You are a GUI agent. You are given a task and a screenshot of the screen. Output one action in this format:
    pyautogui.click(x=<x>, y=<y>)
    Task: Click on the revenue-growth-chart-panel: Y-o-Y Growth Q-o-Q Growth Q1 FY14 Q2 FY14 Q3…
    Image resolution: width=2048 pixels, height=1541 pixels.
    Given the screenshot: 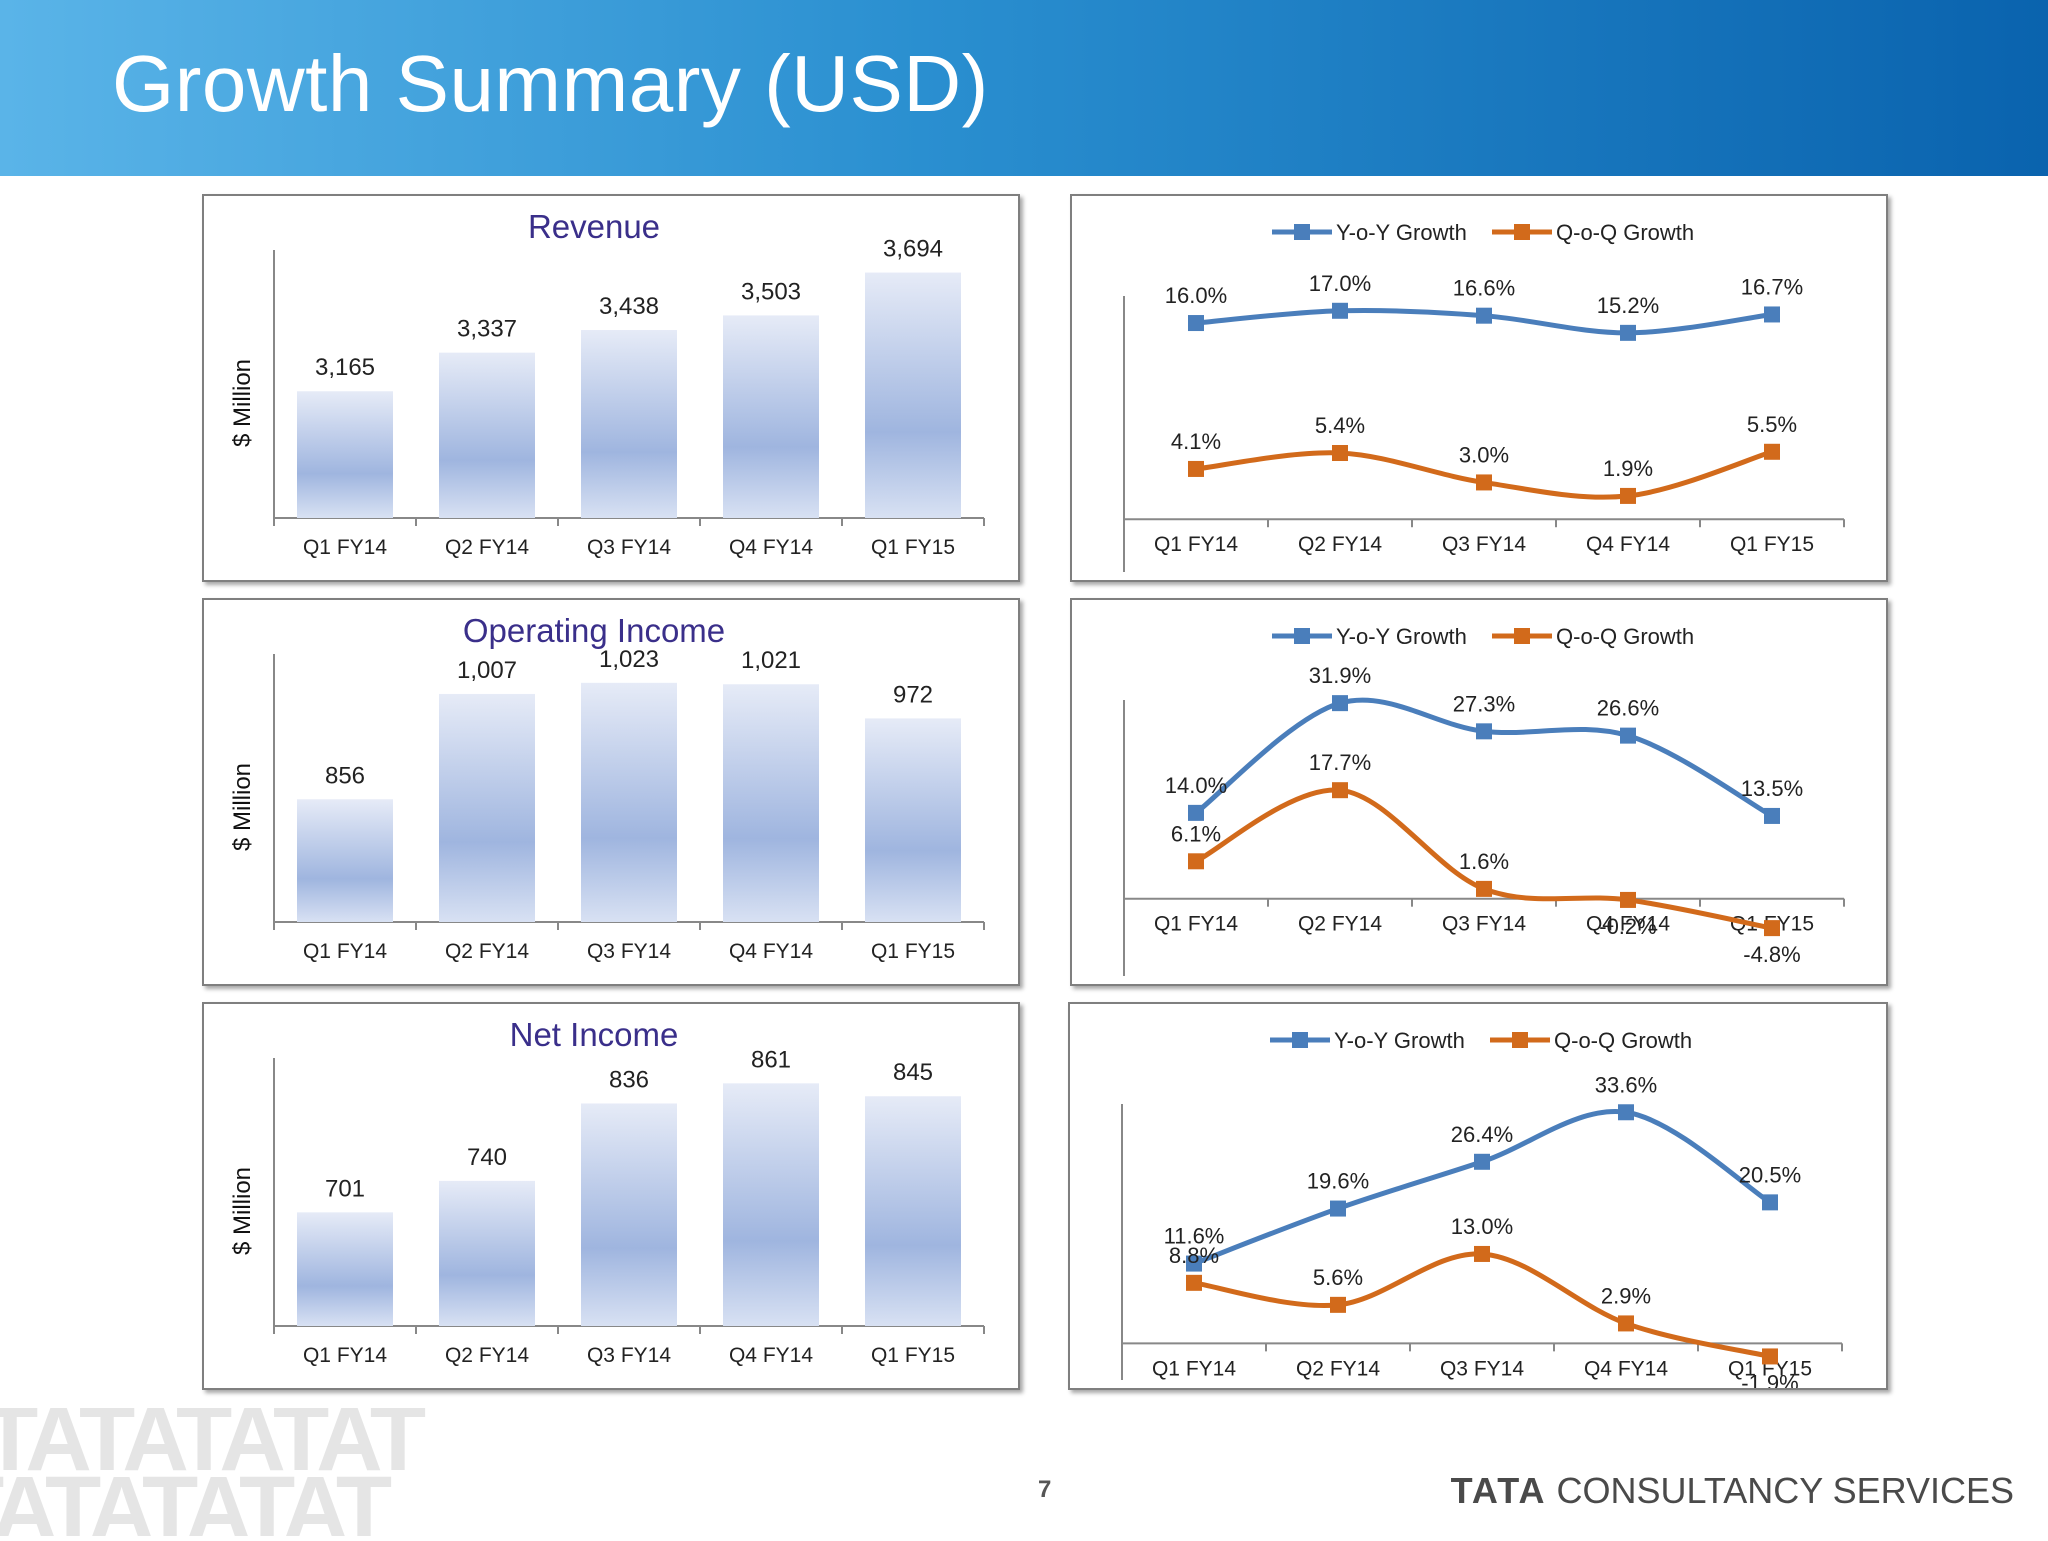 What is the action you would take?
    pyautogui.click(x=1479, y=388)
    